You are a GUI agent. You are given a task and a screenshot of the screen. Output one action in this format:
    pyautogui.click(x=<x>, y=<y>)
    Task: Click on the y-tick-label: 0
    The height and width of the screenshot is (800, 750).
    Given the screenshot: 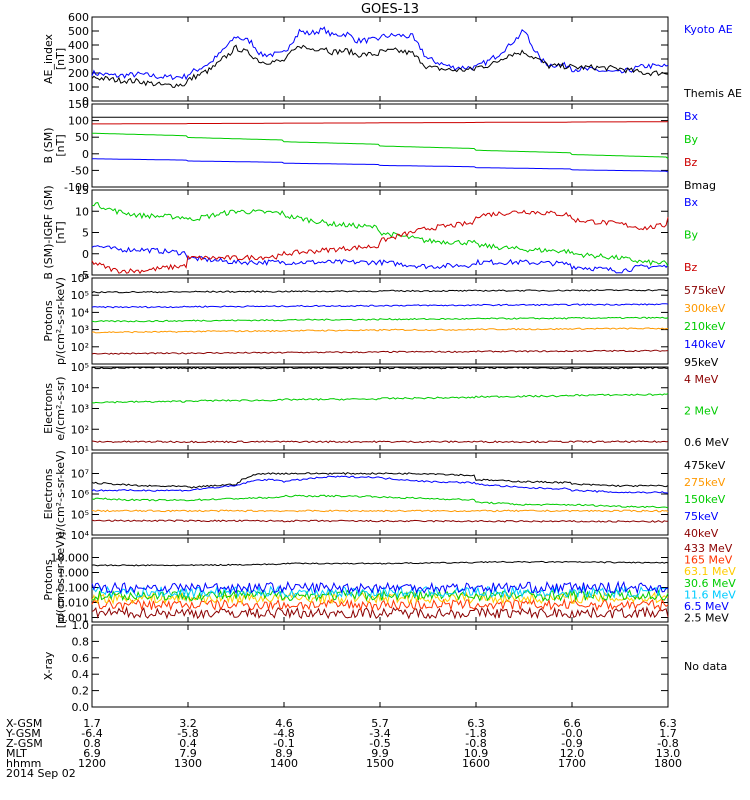 What is the action you would take?
    pyautogui.click(x=85, y=254)
    